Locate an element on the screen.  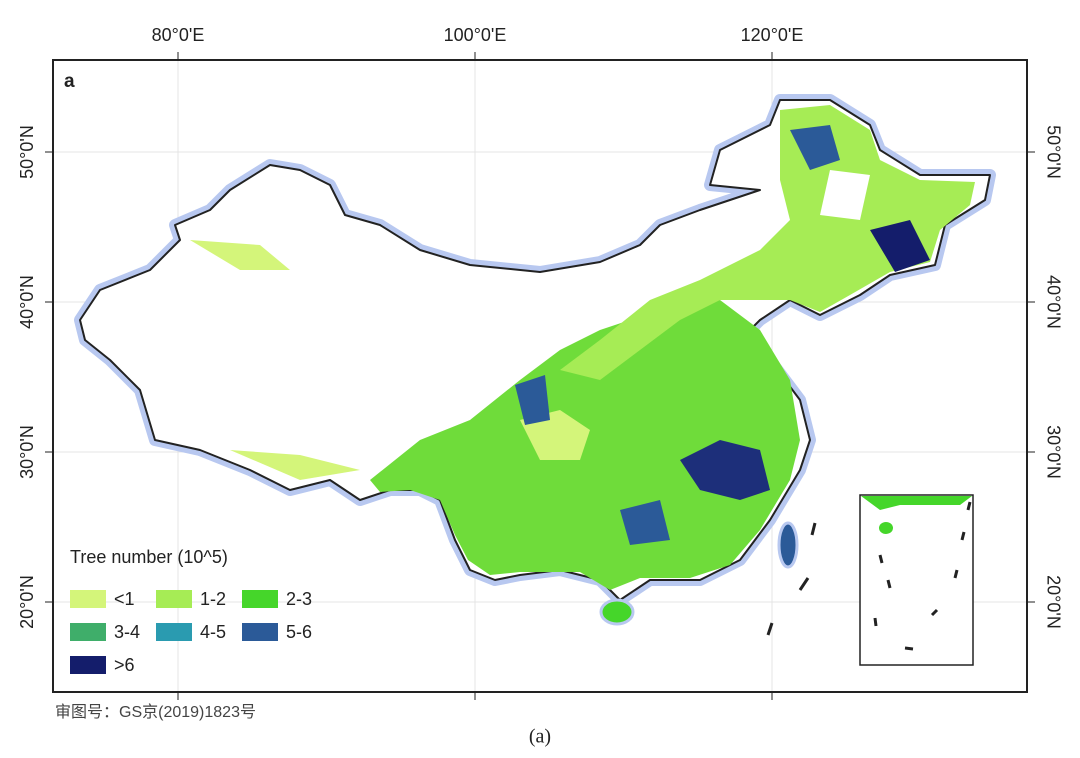
forest-changbai is located at coordinates (900, 246).